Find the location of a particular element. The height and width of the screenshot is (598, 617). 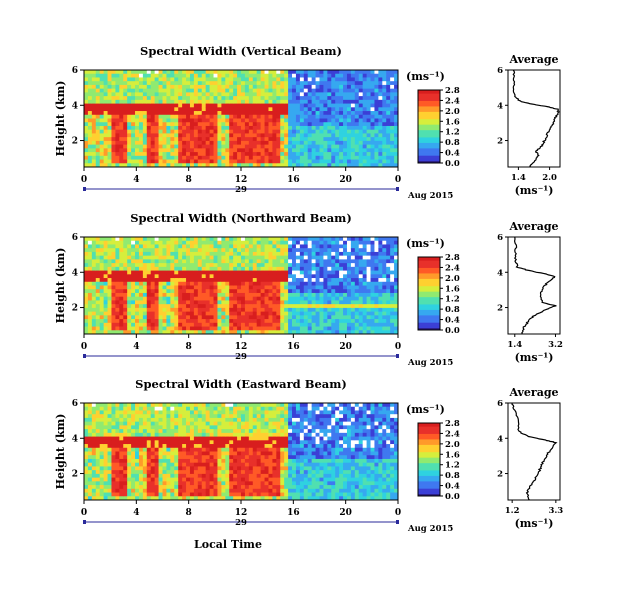

panel-title: Spectral Width (Vertical Beam) is located at coordinates (241, 51).